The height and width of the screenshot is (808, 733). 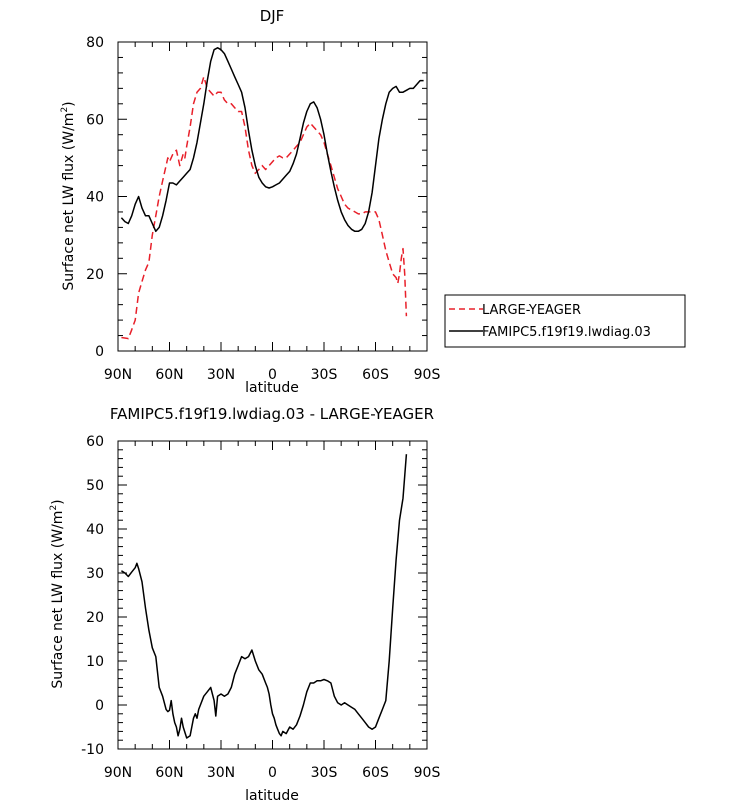 I want to click on legend-box, so click(x=565, y=321).